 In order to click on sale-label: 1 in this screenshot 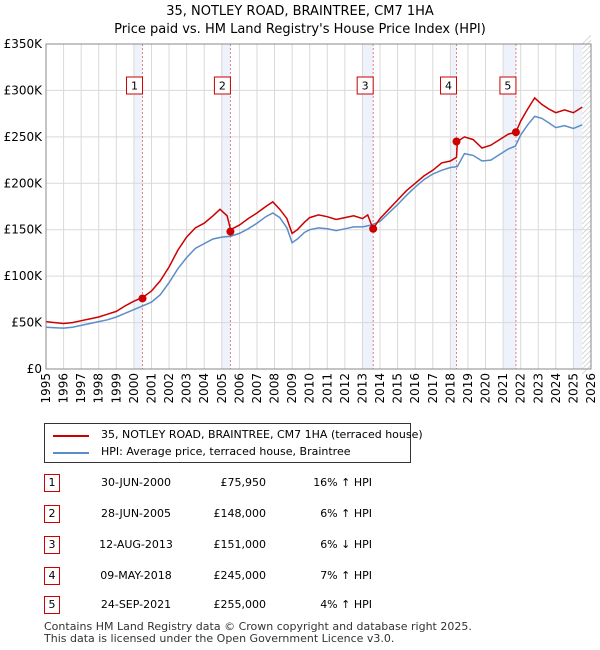, I will do `click(134, 86)`.